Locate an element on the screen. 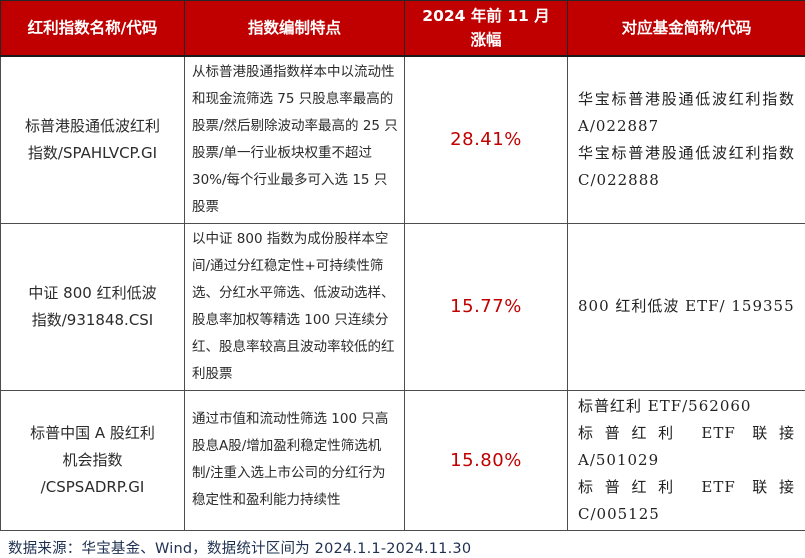 The width and height of the screenshot is (805, 558). index-code-line: /CSPSADRP.GI is located at coordinates (92, 487).